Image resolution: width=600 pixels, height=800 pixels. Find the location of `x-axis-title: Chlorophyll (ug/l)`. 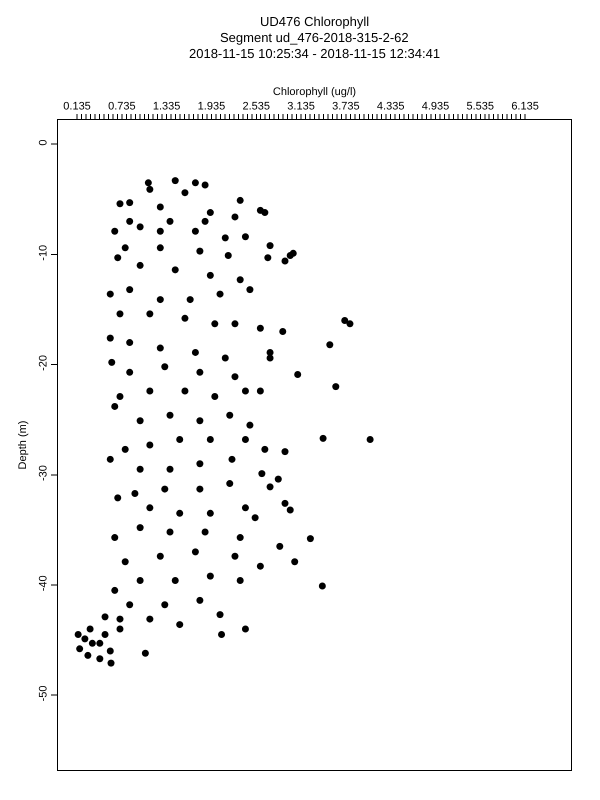

x-axis-title: Chlorophyll (ug/l) is located at coordinates (314, 92).